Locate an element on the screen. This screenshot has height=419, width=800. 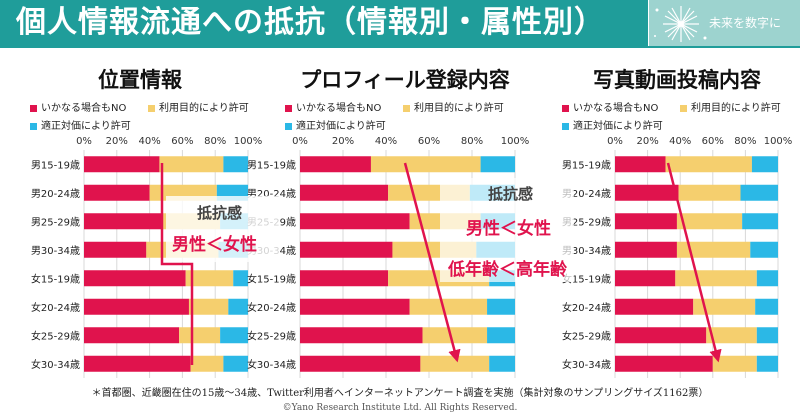
legend-photo-2: 利用目的により許可 is located at coordinates (730, 106).